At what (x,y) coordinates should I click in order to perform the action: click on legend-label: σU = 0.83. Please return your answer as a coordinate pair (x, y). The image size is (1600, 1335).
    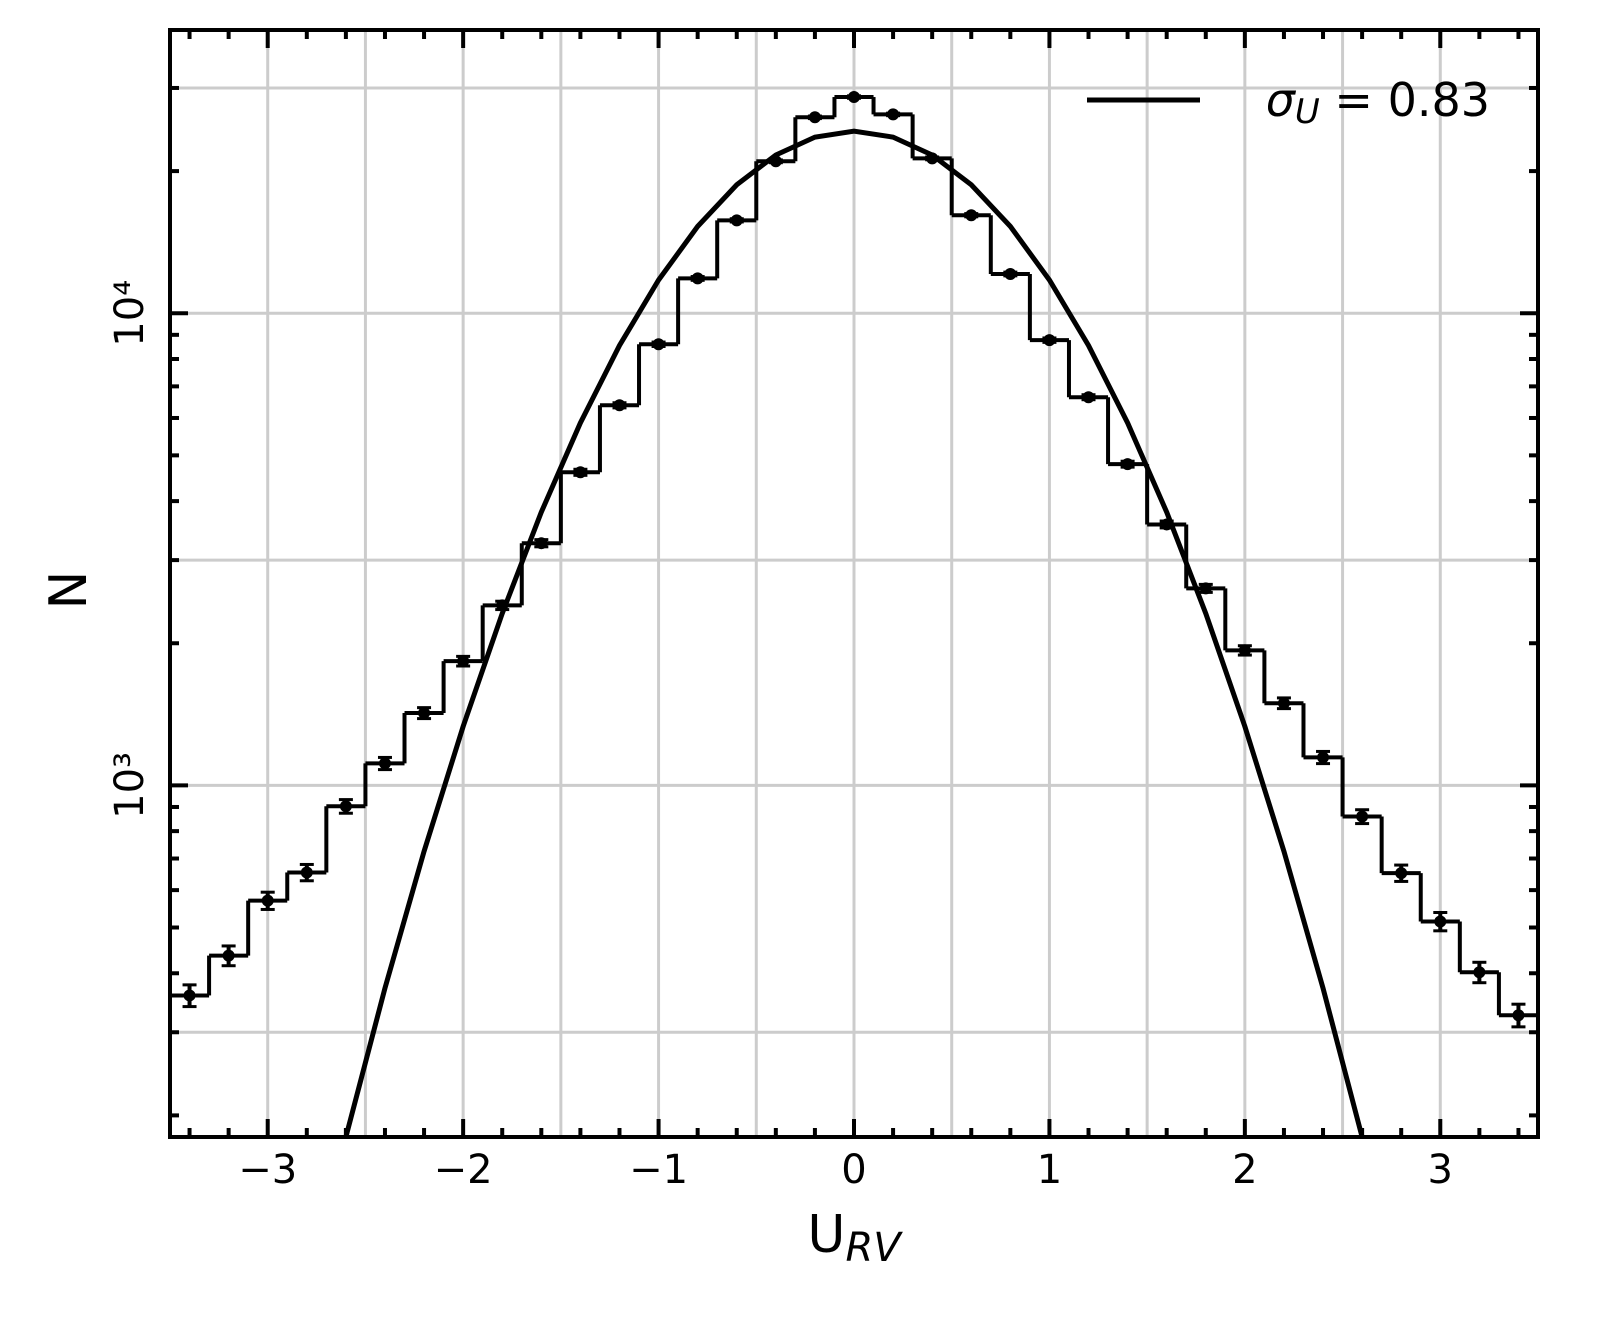
    Looking at the image, I should click on (1378, 102).